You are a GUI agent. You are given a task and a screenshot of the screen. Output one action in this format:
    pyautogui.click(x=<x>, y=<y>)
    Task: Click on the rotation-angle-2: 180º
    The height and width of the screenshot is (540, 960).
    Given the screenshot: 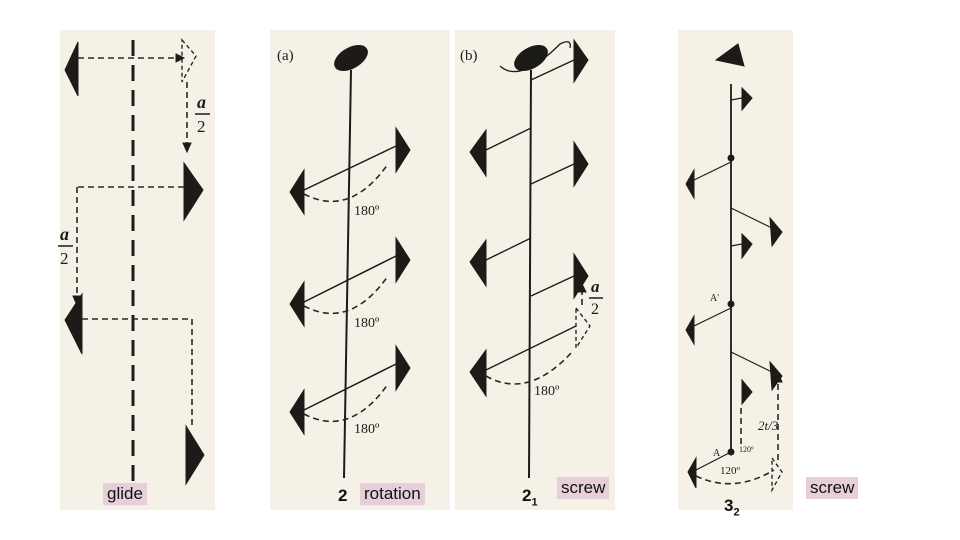 What is the action you would take?
    pyautogui.click(x=367, y=323)
    